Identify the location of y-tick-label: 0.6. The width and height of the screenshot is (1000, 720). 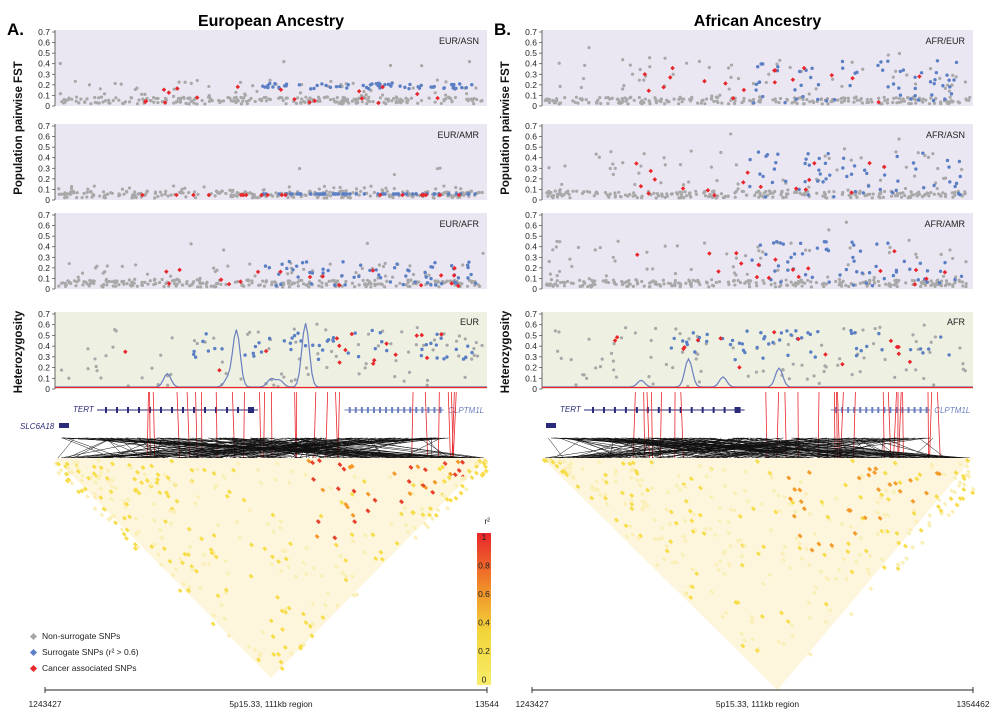
(531, 137).